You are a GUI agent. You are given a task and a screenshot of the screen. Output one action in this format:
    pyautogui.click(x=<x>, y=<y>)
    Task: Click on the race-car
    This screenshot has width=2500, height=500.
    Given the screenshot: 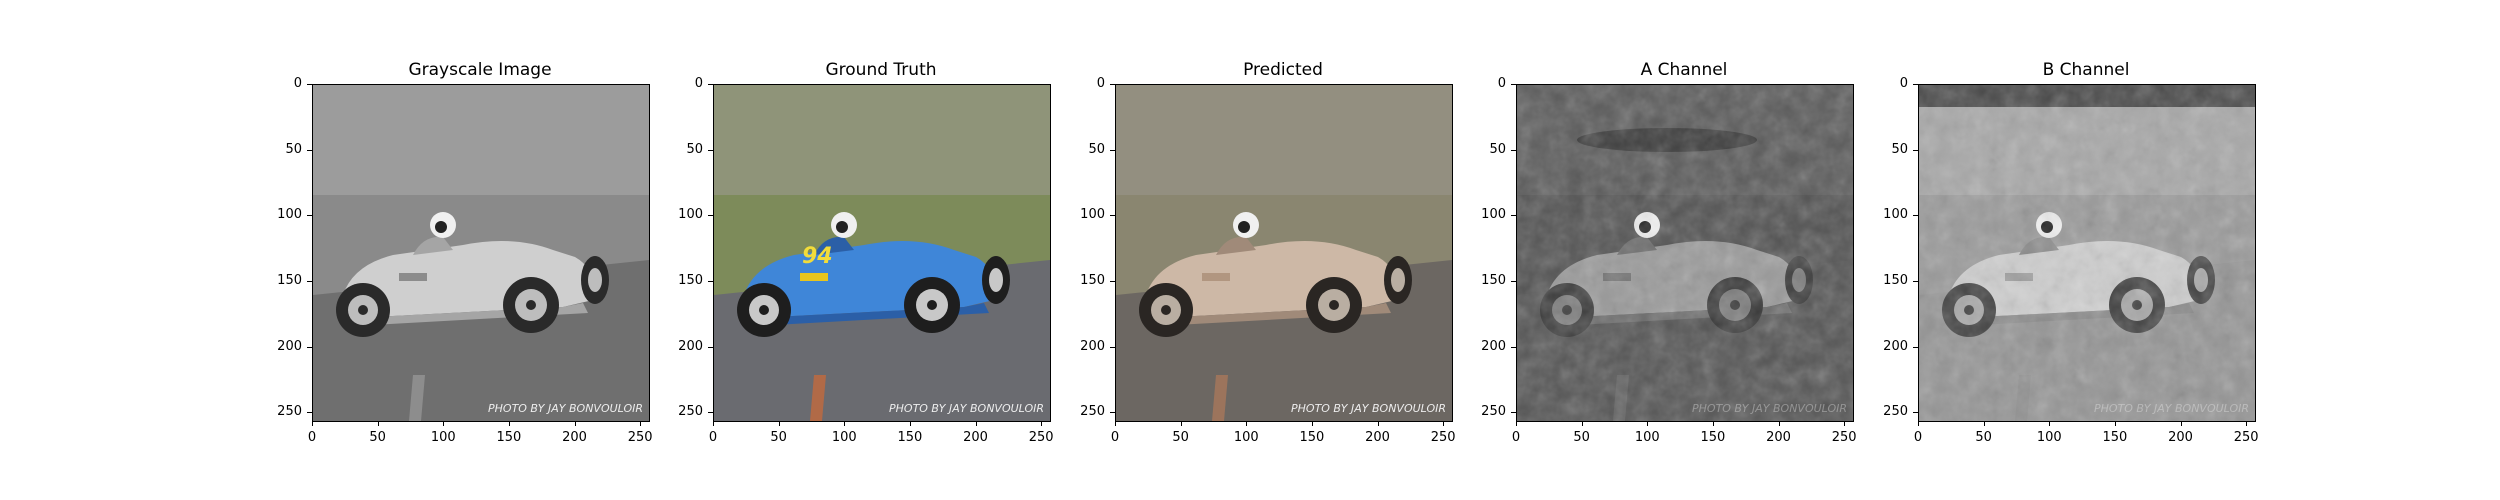 What is the action you would take?
    pyautogui.click(x=472, y=274)
    